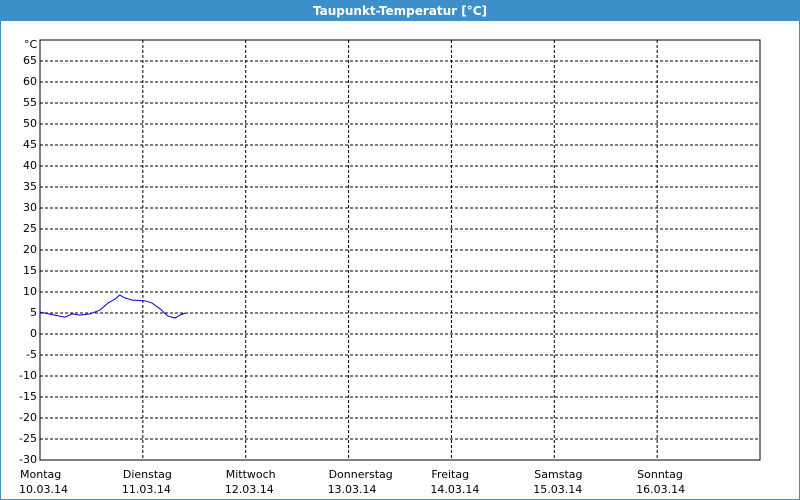 The width and height of the screenshot is (800, 500). What do you see at coordinates (30, 249) in the screenshot?
I see `y-tick-label: 20` at bounding box center [30, 249].